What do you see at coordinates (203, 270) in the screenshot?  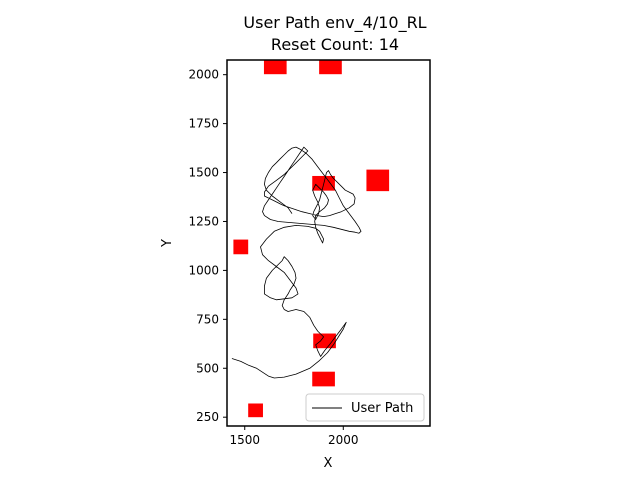 I see `y-tick-label: 1000` at bounding box center [203, 270].